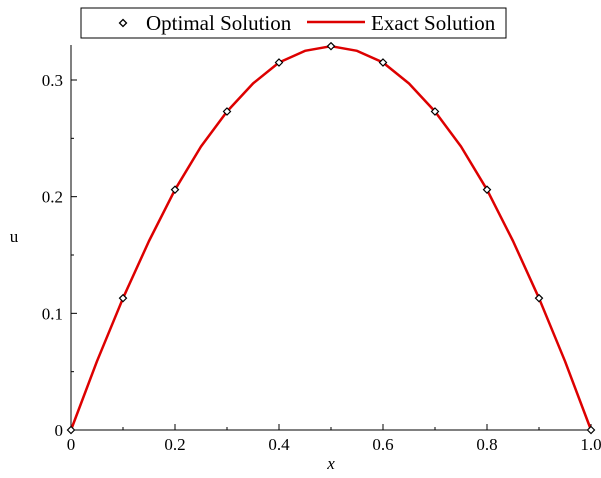  What do you see at coordinates (590, 444) in the screenshot?
I see `x-tick-label: 1.0` at bounding box center [590, 444].